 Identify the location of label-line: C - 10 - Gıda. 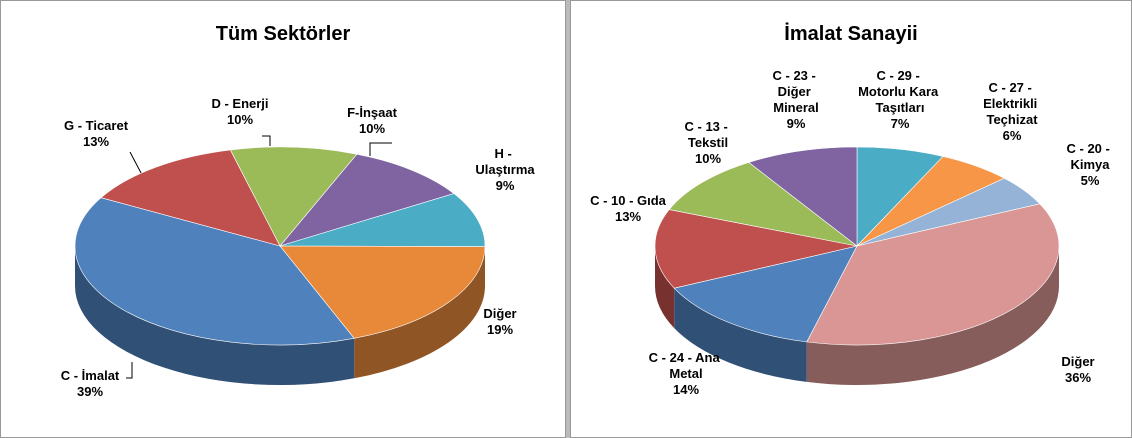
(628, 200).